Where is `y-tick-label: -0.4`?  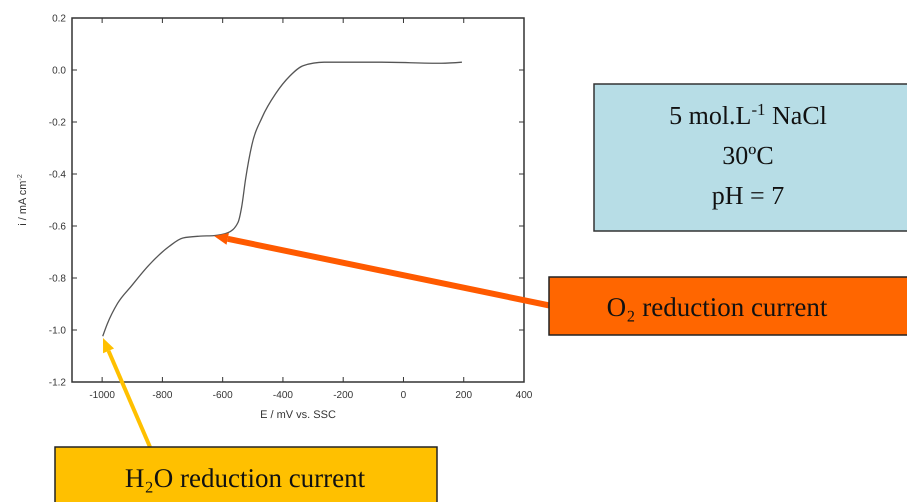 y-tick-label: -0.4 is located at coordinates (57, 175).